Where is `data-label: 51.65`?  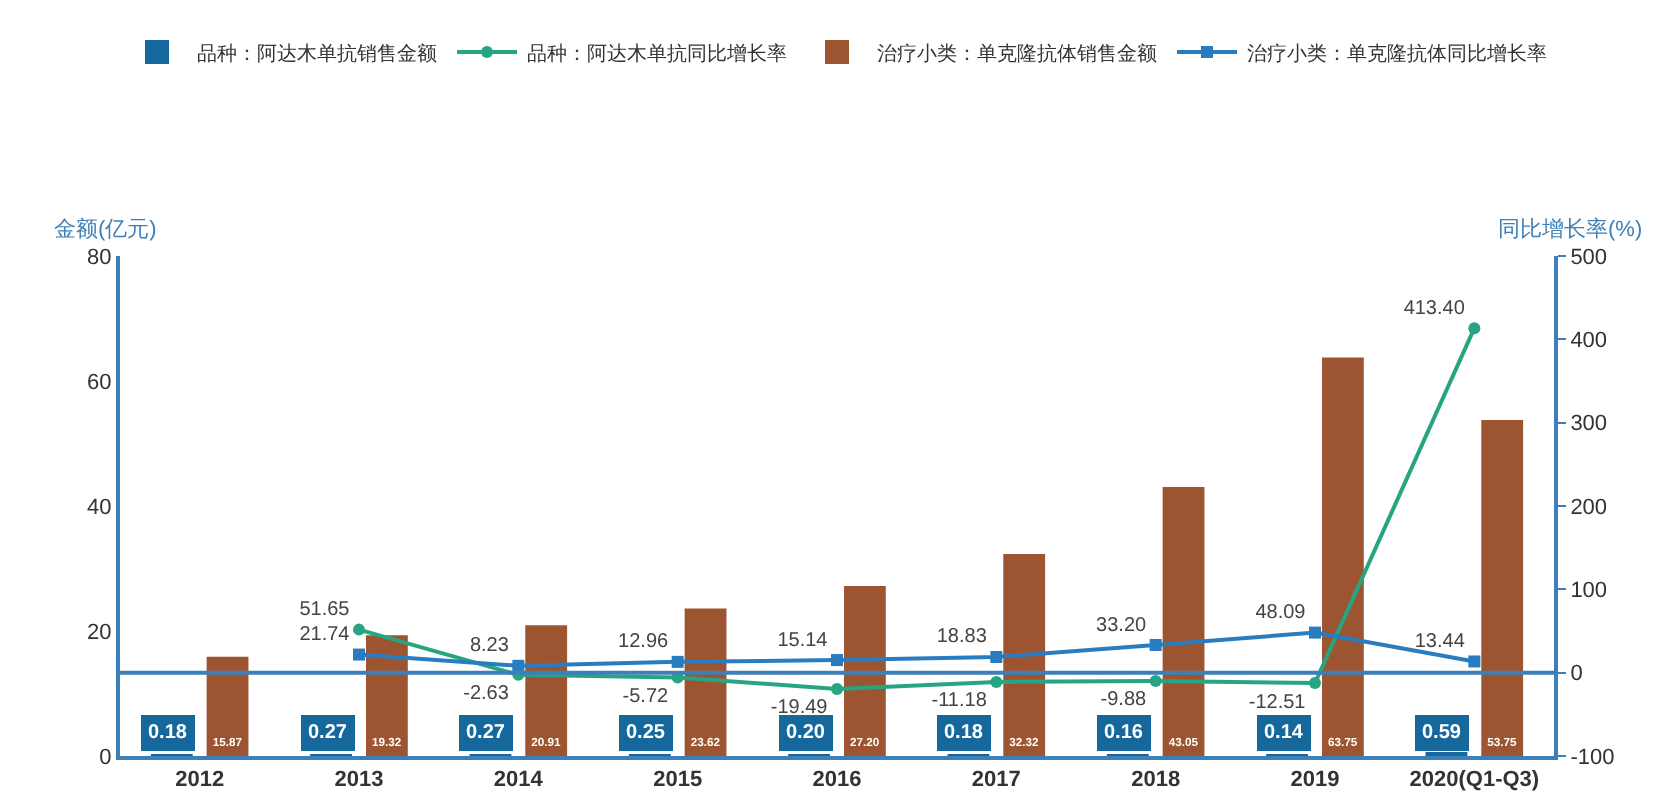
data-label: 51.65 is located at coordinates (325, 610).